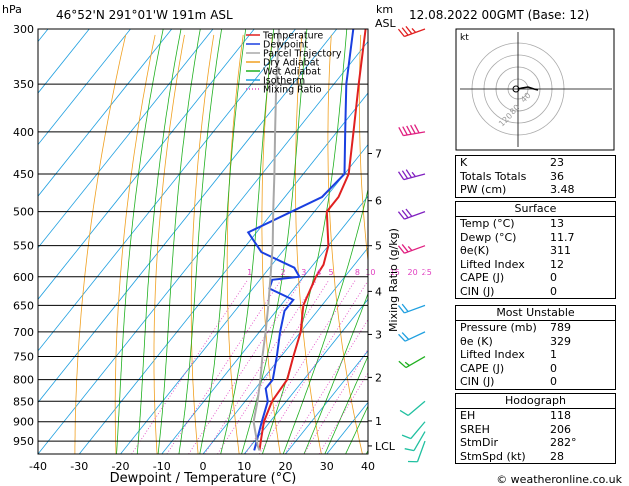  Describe the element at coordinates (560, 429) in the screenshot. I see `index-value: 206` at that location.